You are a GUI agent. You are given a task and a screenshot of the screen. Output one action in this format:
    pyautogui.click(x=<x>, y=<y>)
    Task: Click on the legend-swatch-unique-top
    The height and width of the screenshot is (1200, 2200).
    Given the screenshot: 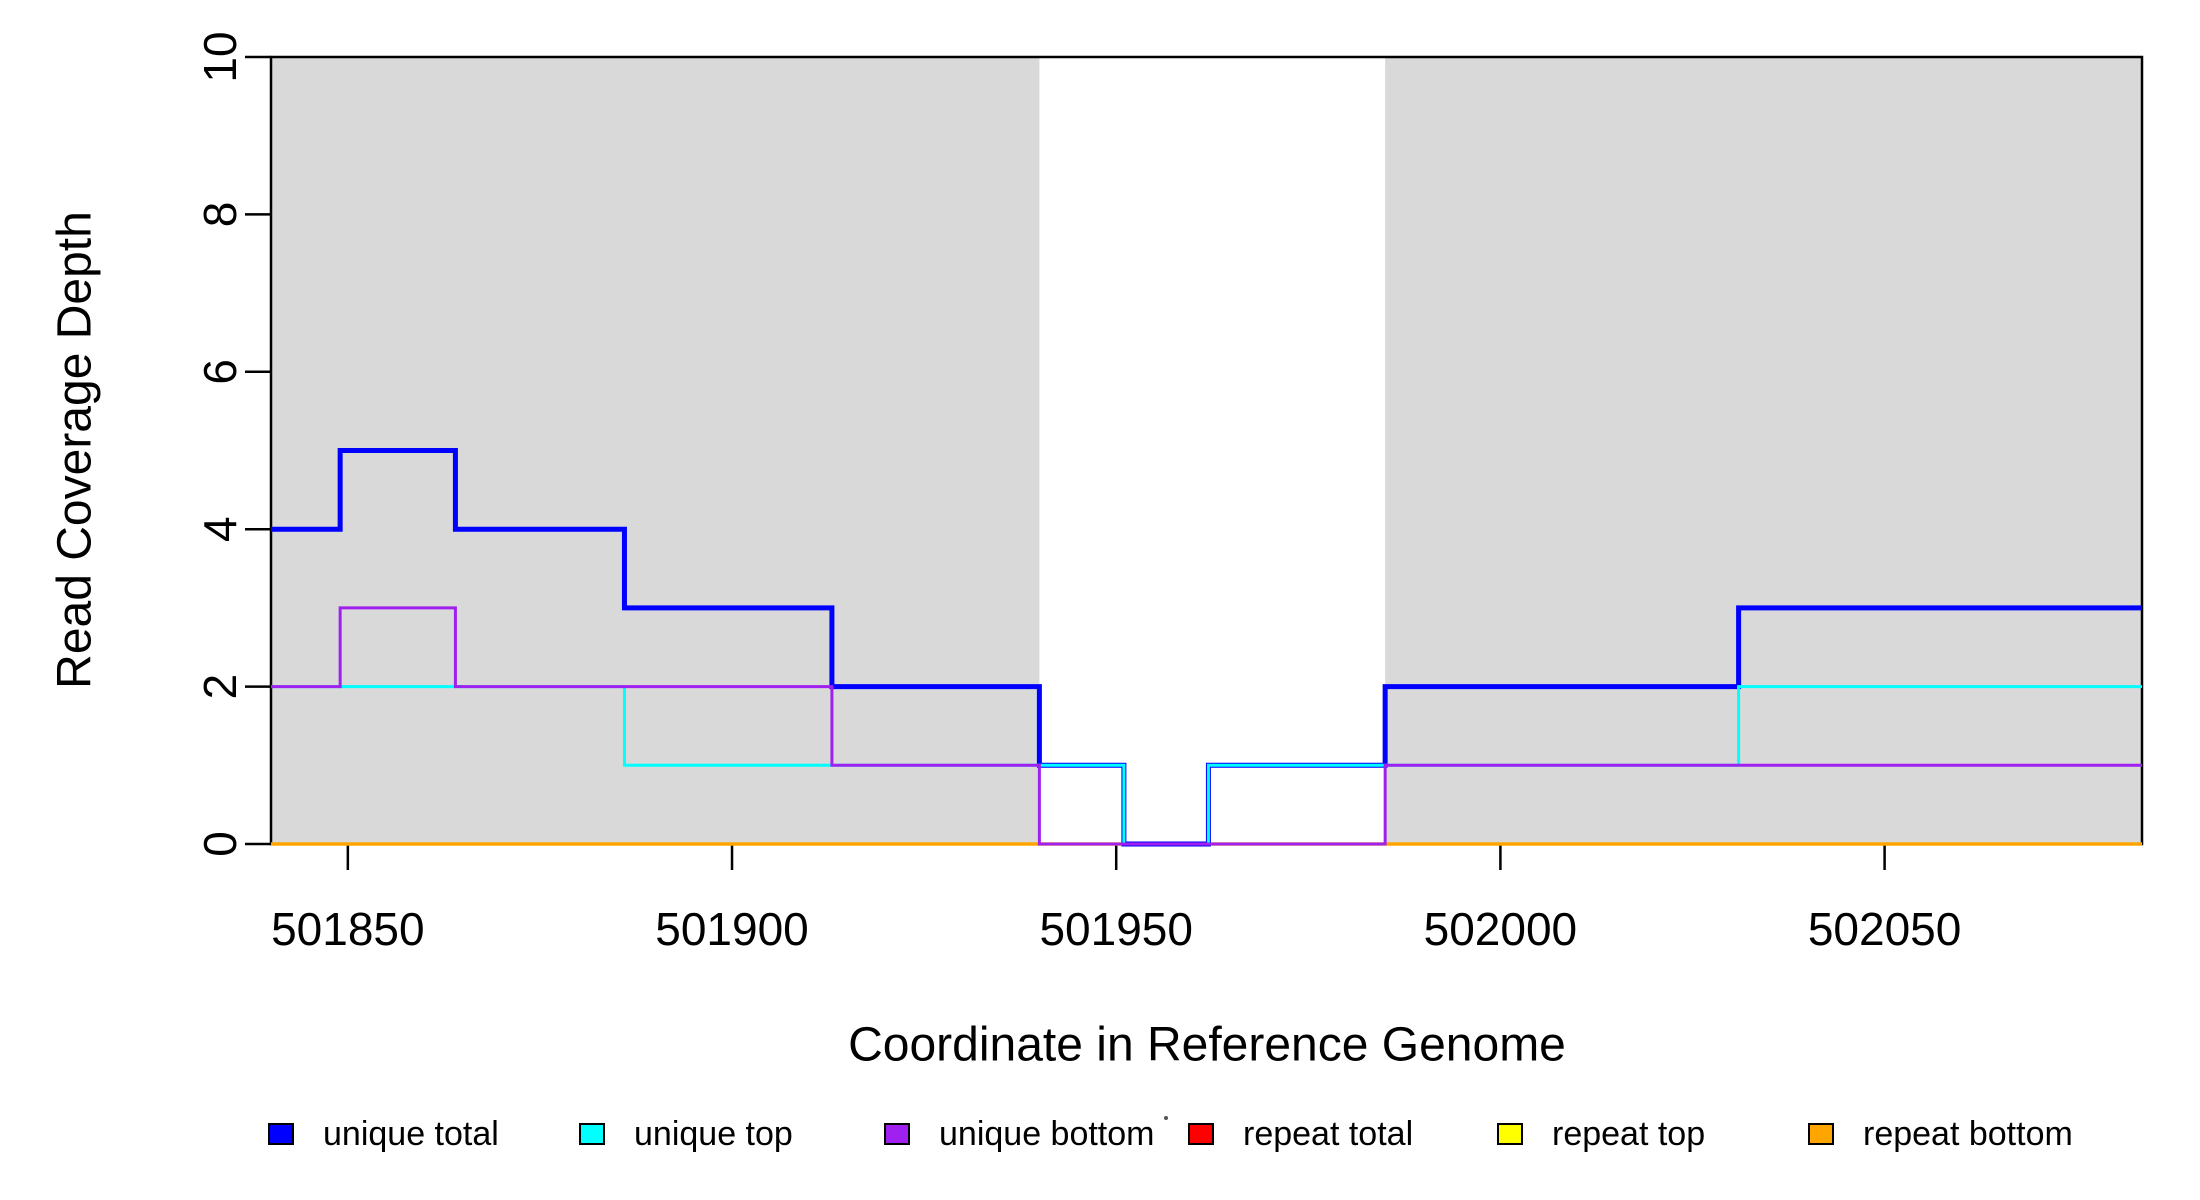 What is the action you would take?
    pyautogui.click(x=592, y=1134)
    